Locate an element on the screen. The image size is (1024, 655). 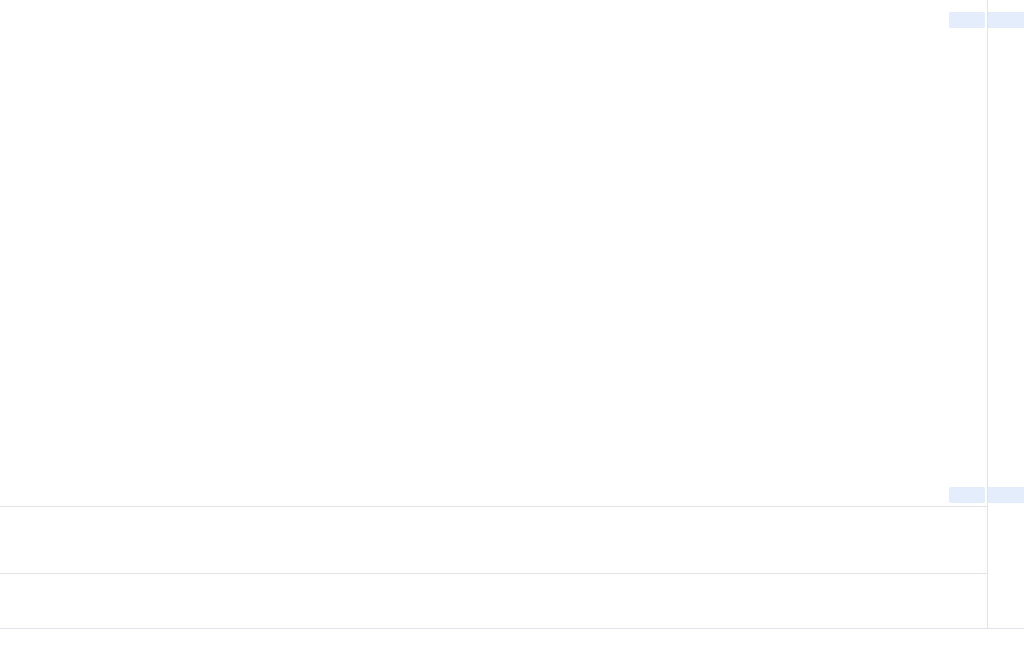
volume-indicator-label is located at coordinates (11, 10).